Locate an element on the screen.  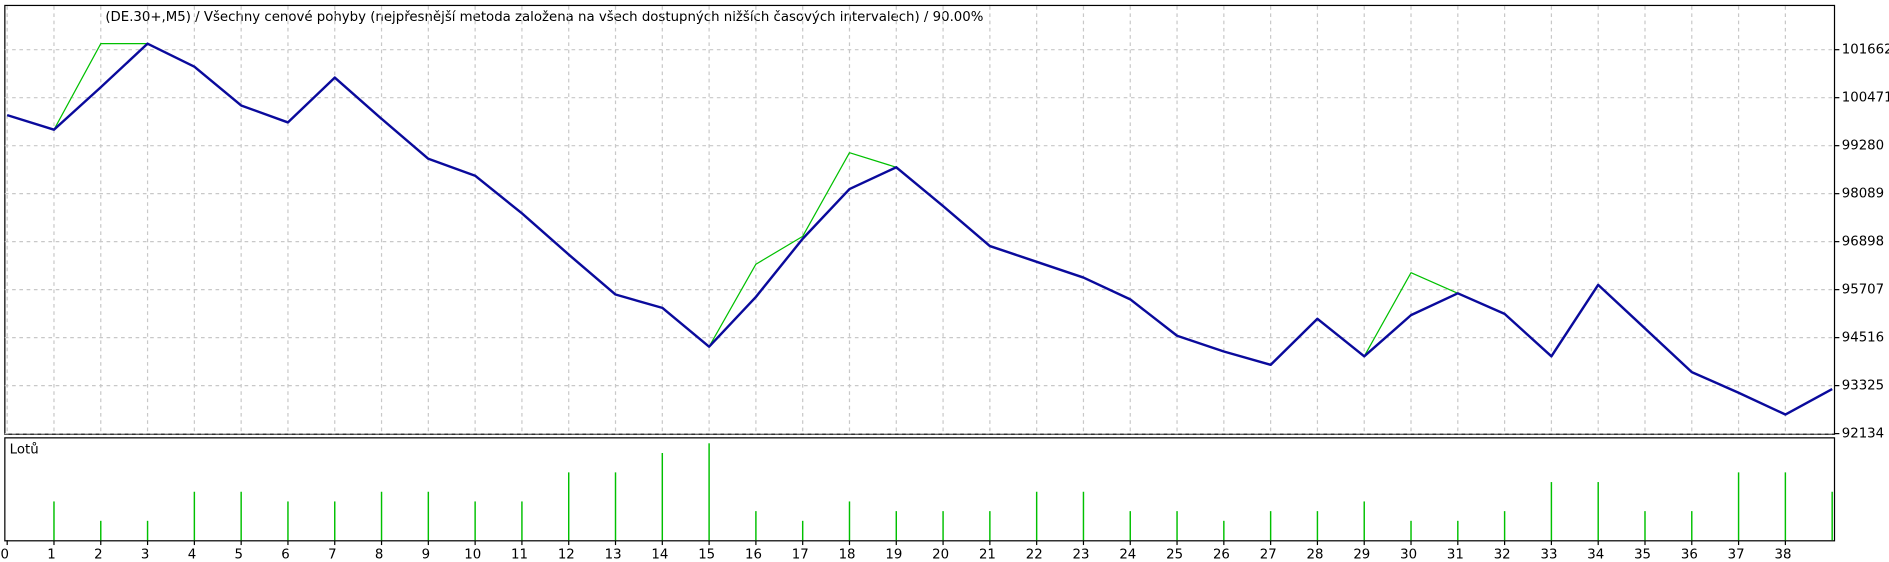
y-tick-label: 93325 is located at coordinates (1863, 386).